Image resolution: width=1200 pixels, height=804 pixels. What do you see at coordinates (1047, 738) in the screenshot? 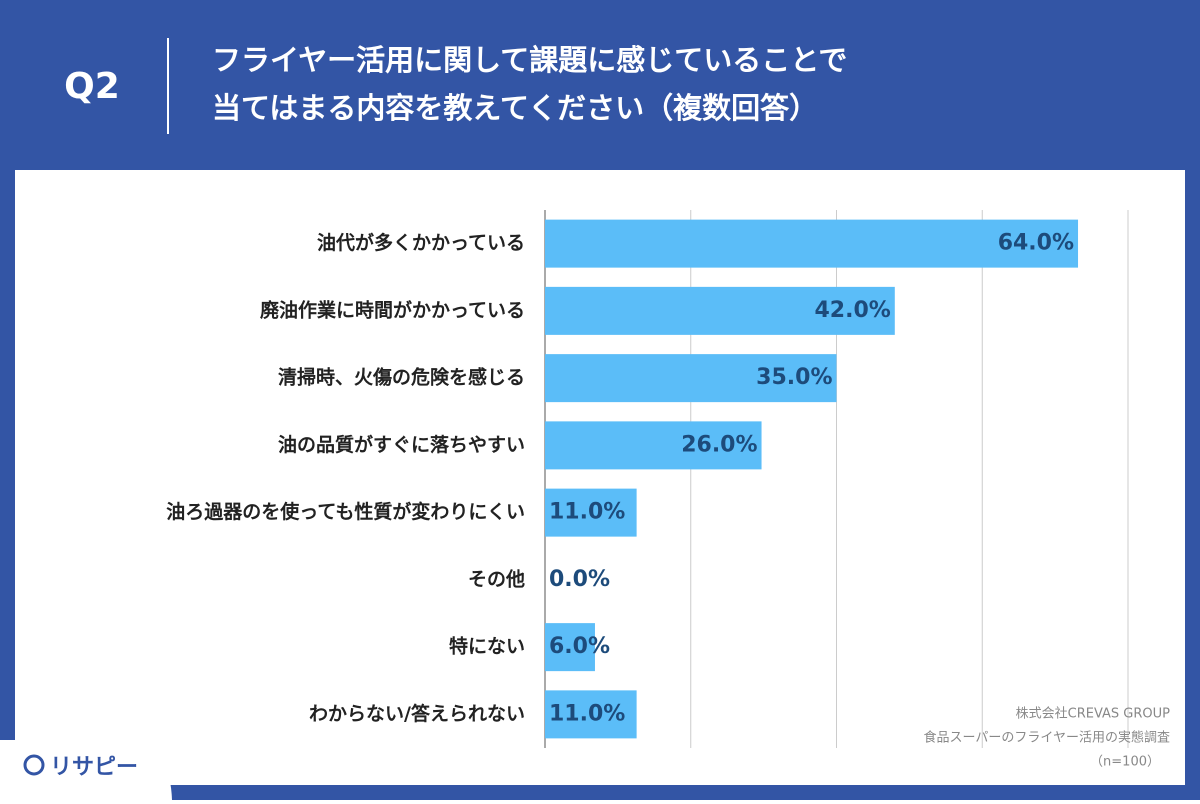
I see `source-line: 食品スーパーのフライヤー活用の実態調査` at bounding box center [1047, 738].